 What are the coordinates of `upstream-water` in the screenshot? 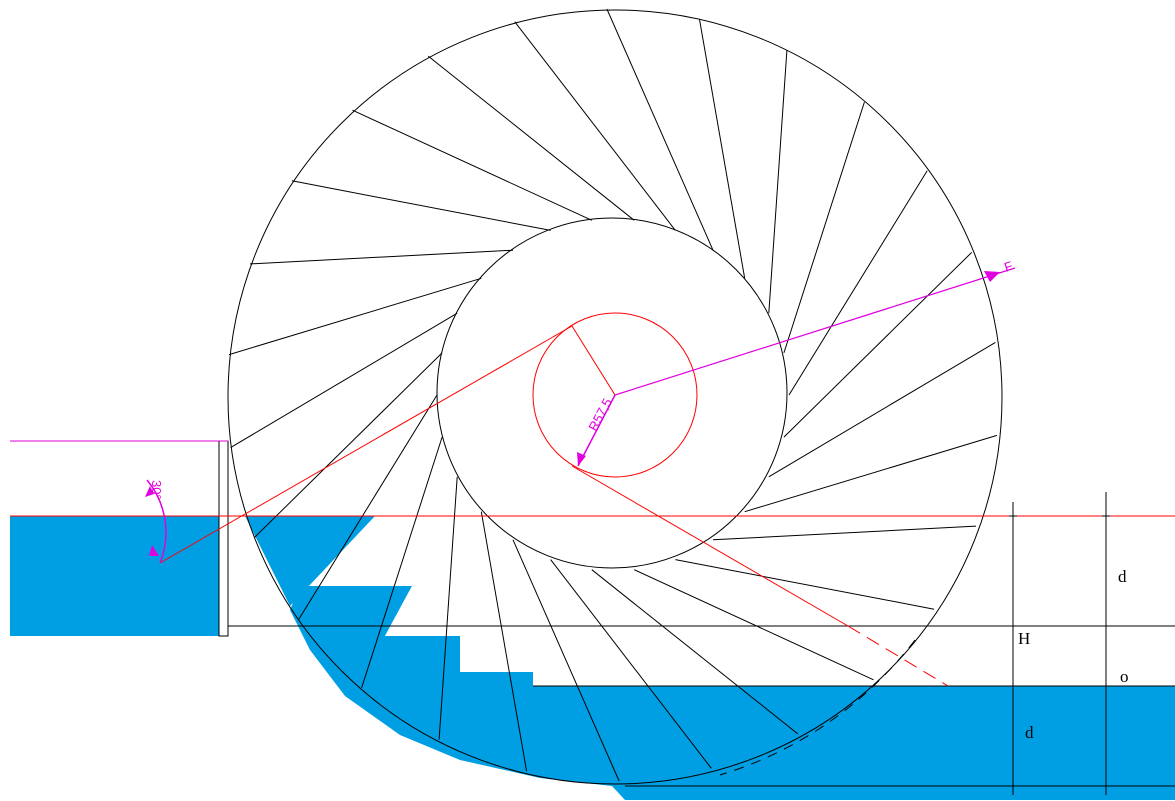 It's located at (117, 576).